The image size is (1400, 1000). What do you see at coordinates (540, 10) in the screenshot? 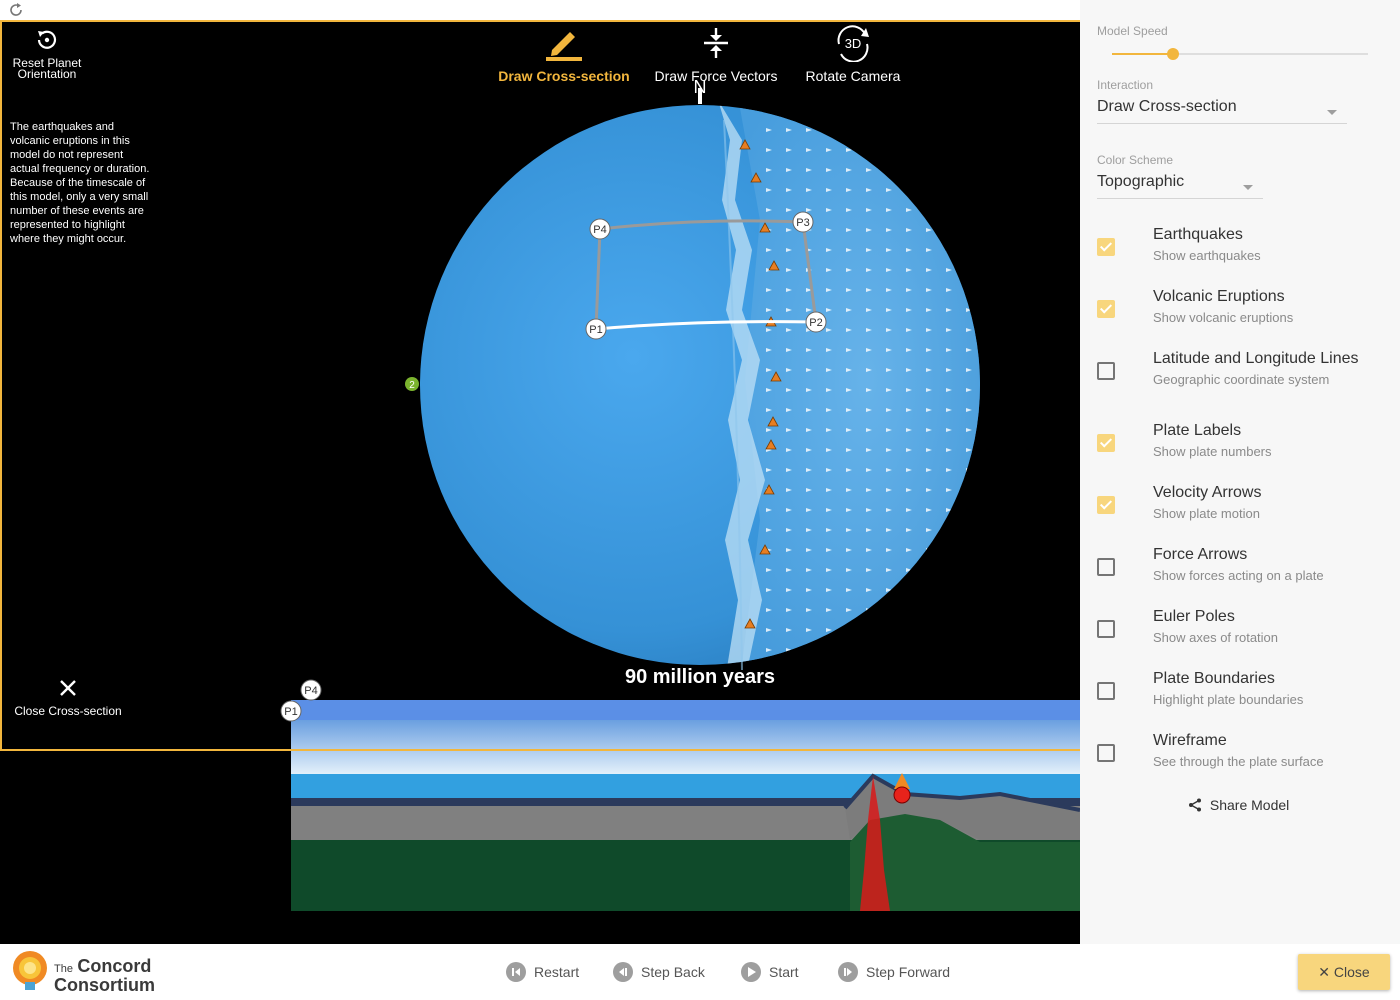
I see `browser-topbar` at bounding box center [540, 10].